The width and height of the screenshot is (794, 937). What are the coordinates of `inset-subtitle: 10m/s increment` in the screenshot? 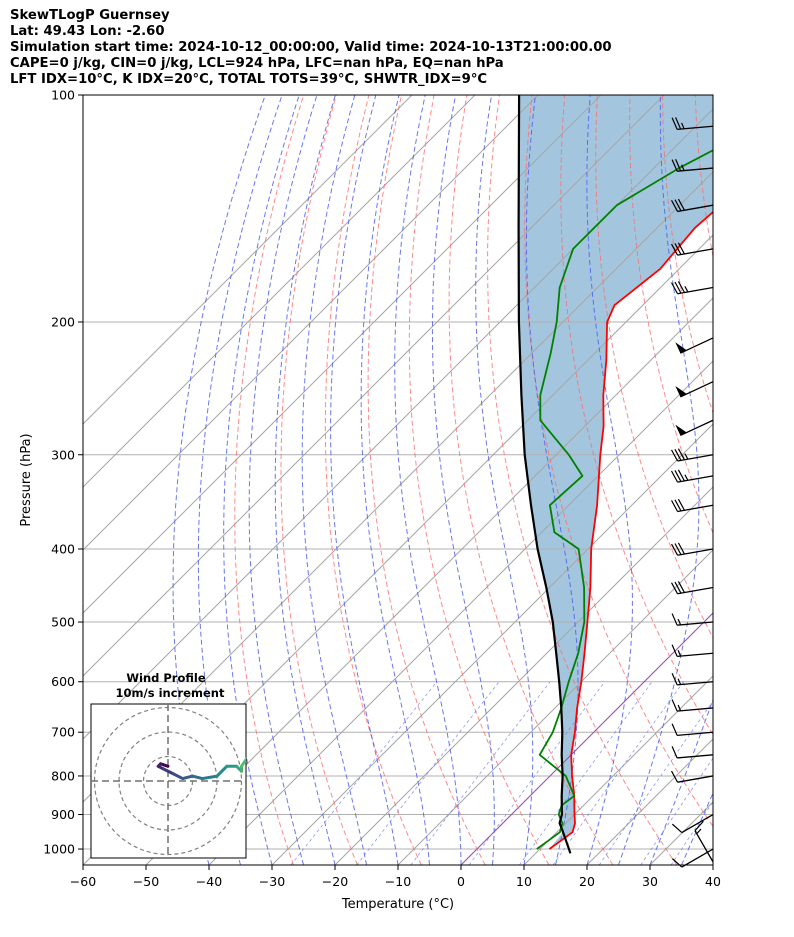 It's located at (170, 693).